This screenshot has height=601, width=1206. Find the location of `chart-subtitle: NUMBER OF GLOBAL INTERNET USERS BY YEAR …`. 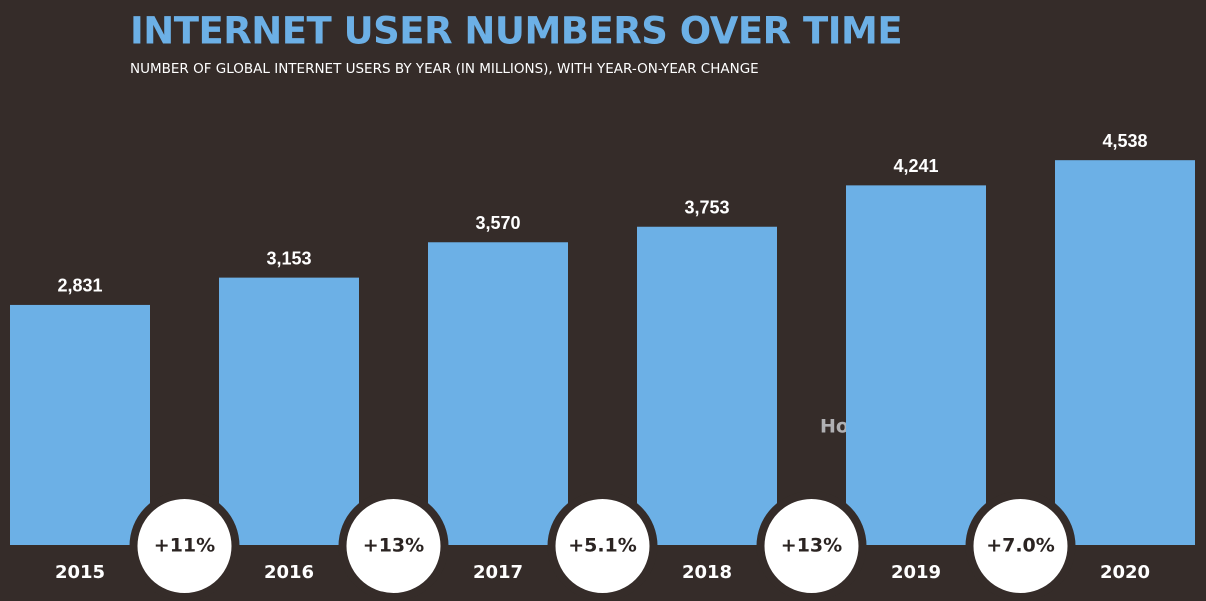

chart-subtitle: NUMBER OF GLOBAL INTERNET USERS BY YEAR … is located at coordinates (444, 69).